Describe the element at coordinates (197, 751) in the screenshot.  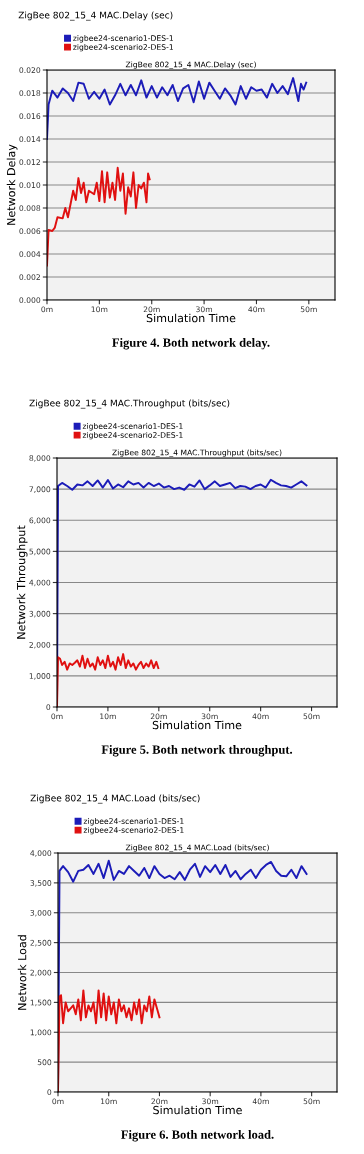
I see `caption: Figure 5. Both network throughput.` at that location.